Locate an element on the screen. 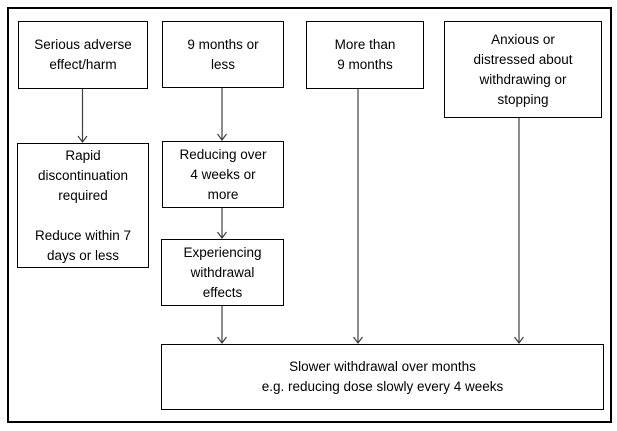 The image size is (617, 431). node-label-experiencing-withdrawal: Experiencing withdrawal effects is located at coordinates (222, 272).